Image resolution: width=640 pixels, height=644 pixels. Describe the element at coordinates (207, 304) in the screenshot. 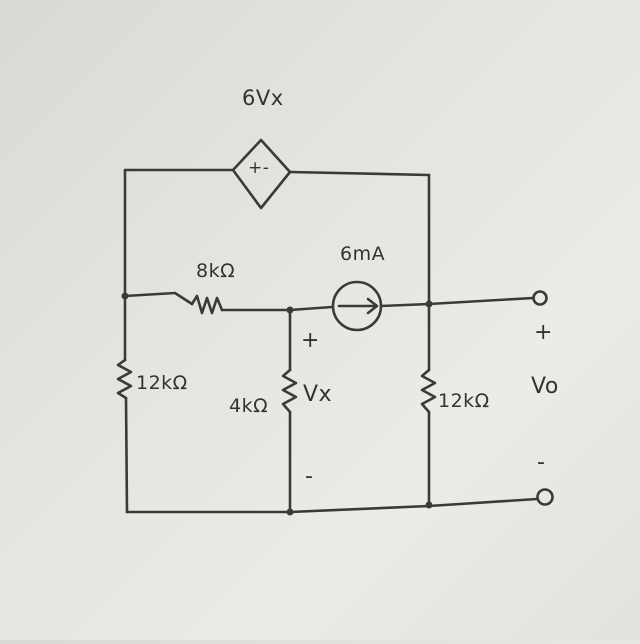

I see `resistor-8k-icon` at that location.